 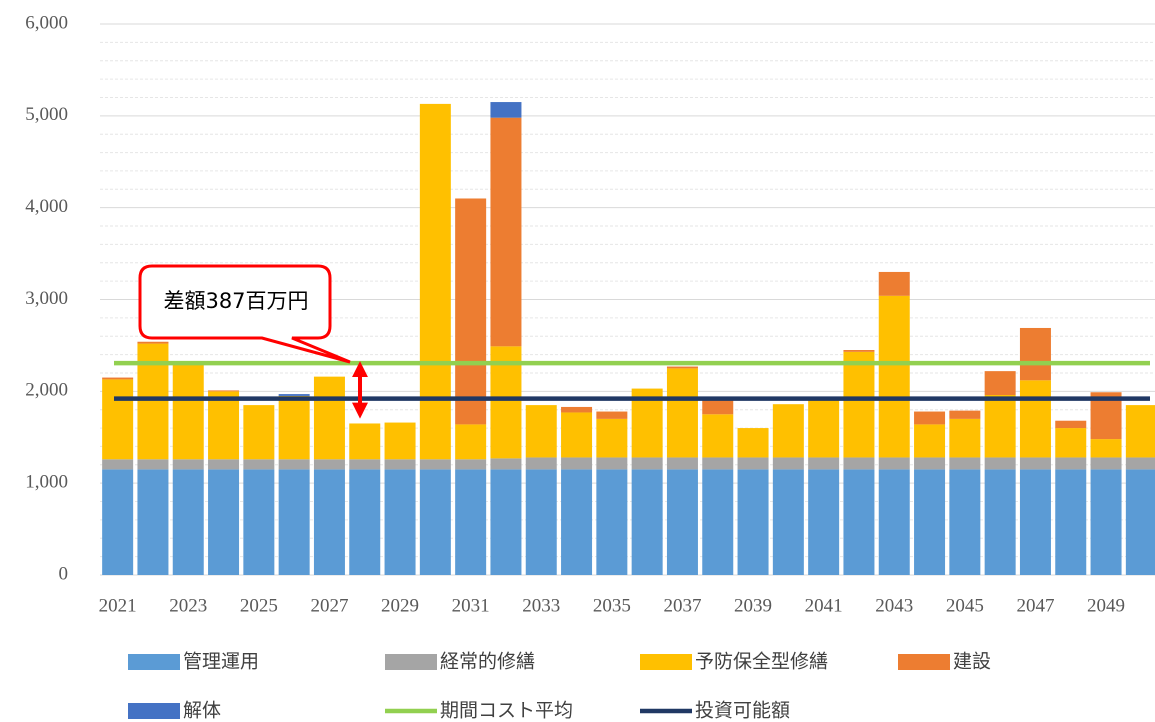 What do you see at coordinates (221, 662) in the screenshot?
I see `legend-label: 管理運用` at bounding box center [221, 662].